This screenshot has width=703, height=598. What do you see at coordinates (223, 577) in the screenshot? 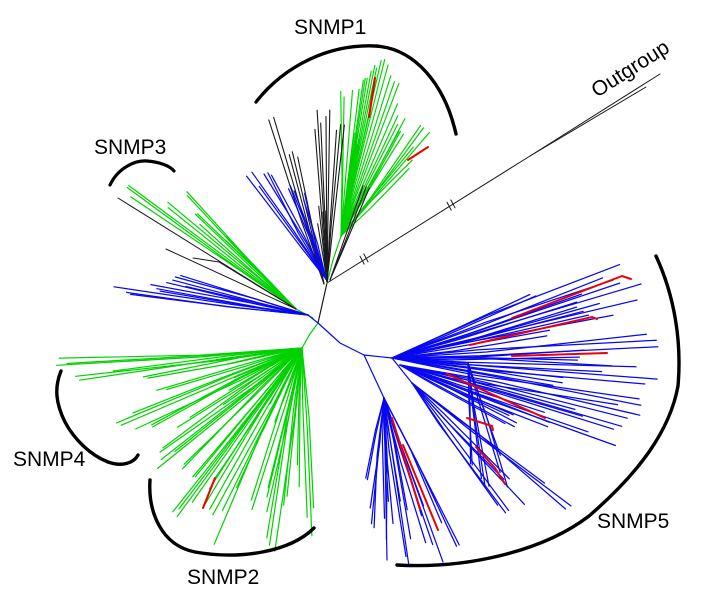
I see `svg-text: SNMP2` at bounding box center [223, 577].